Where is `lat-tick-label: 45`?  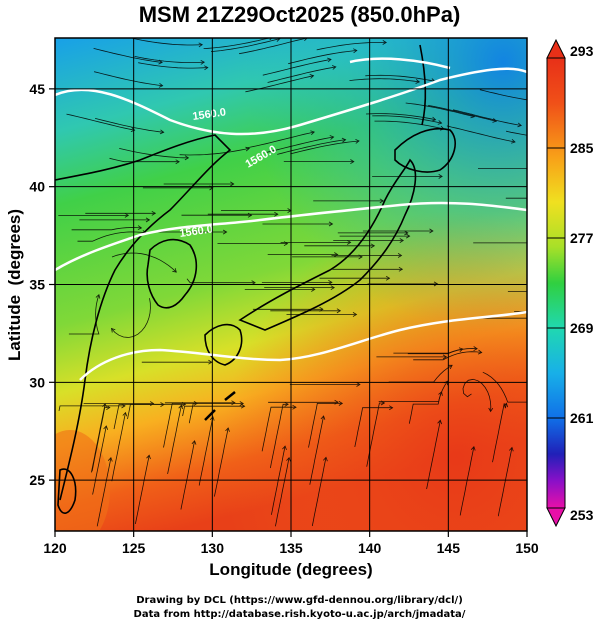 lat-tick-label: 45 is located at coordinates (37, 89).